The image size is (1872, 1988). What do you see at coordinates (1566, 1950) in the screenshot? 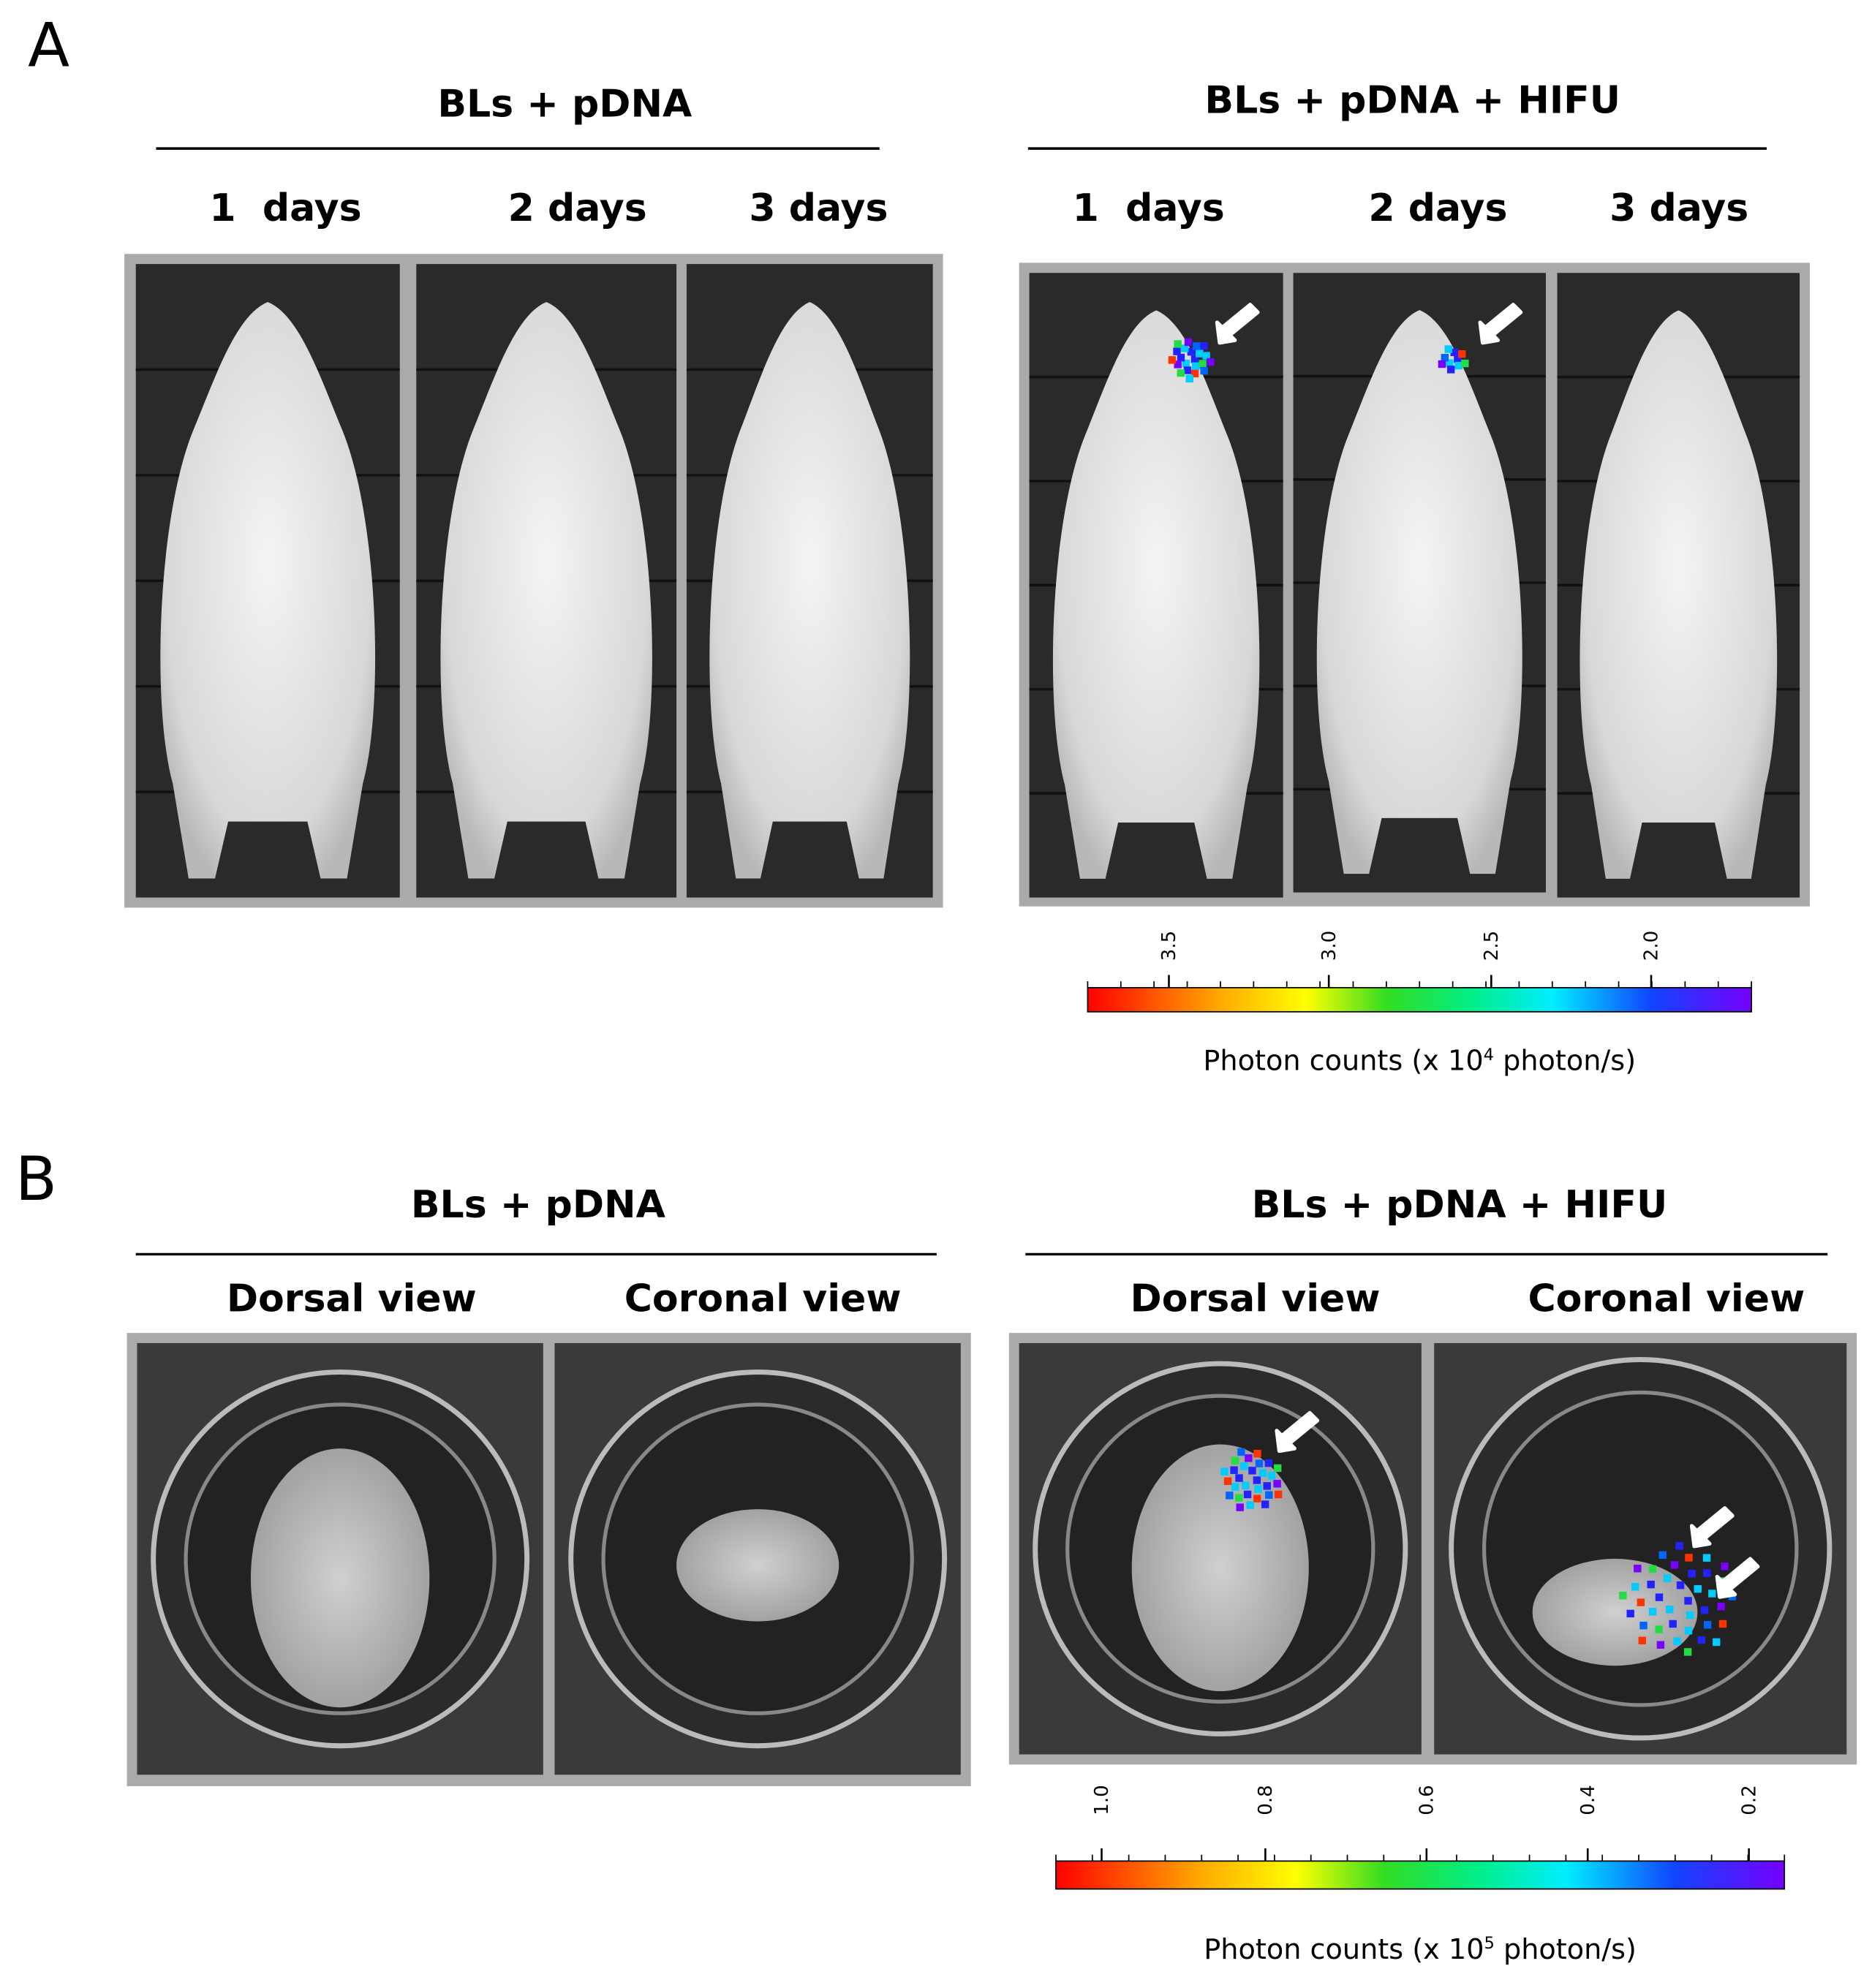
I see `caption-text: photon/s)` at bounding box center [1566, 1950].